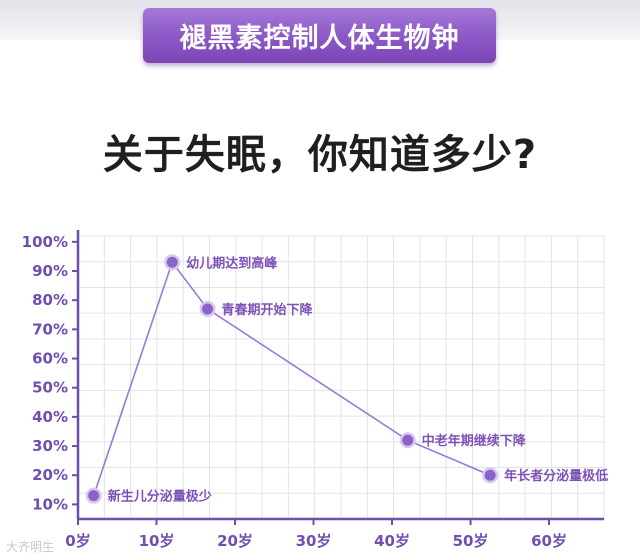 The image size is (640, 560). Describe the element at coordinates (45, 242) in the screenshot. I see `y-tick-label: 100%` at that location.